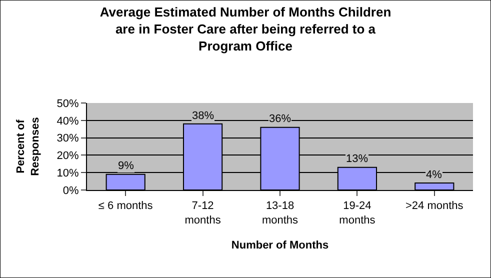  I want to click on y-tick-label: 0%, so click(71, 190).